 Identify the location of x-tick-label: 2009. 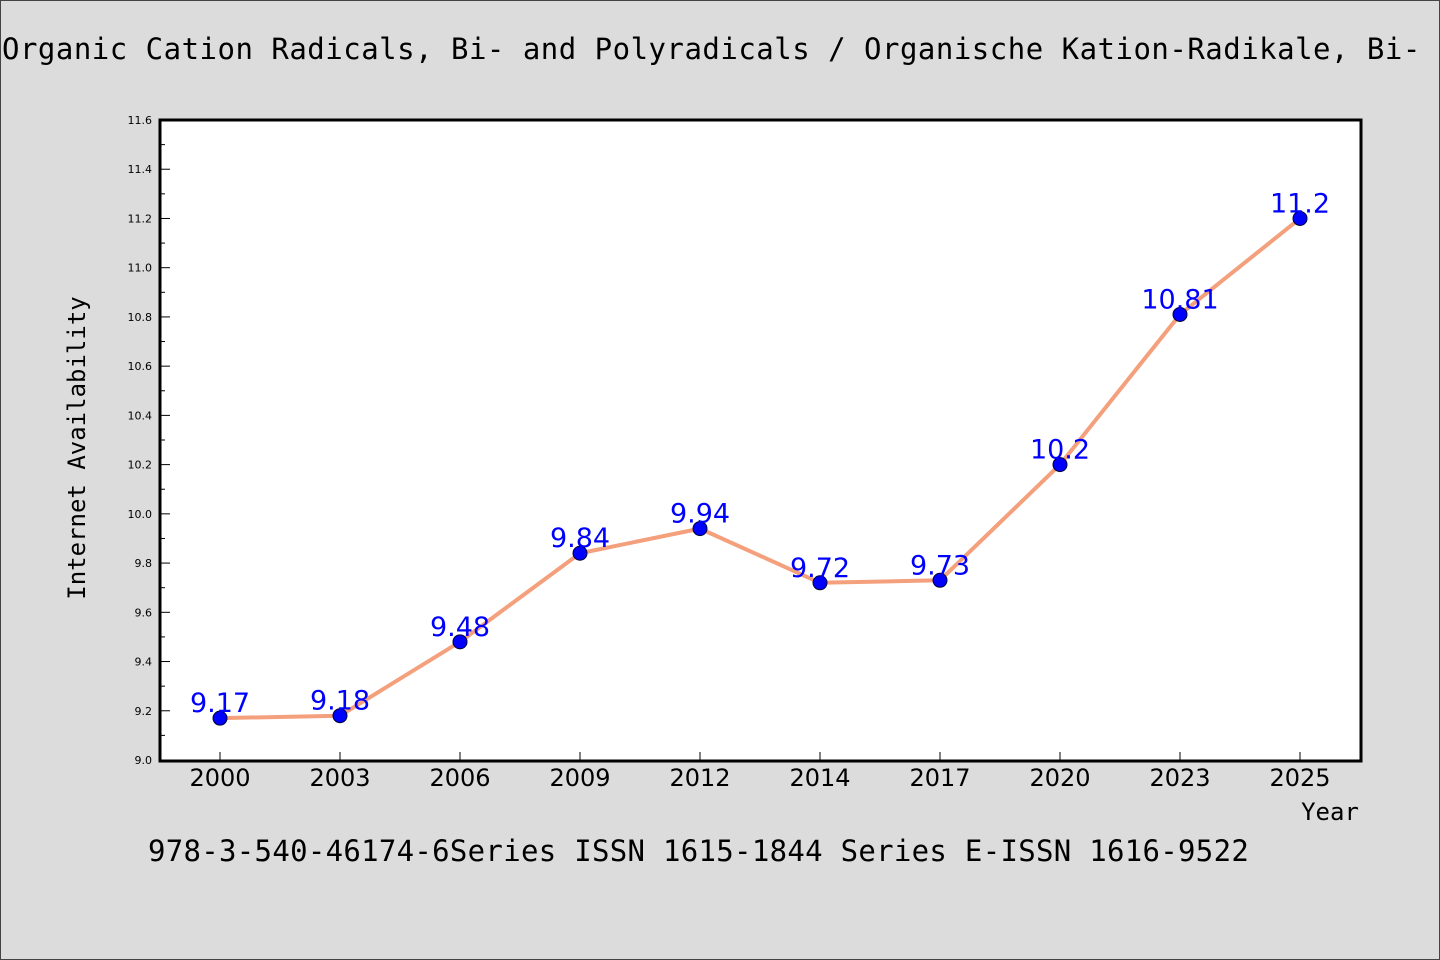
(579, 778).